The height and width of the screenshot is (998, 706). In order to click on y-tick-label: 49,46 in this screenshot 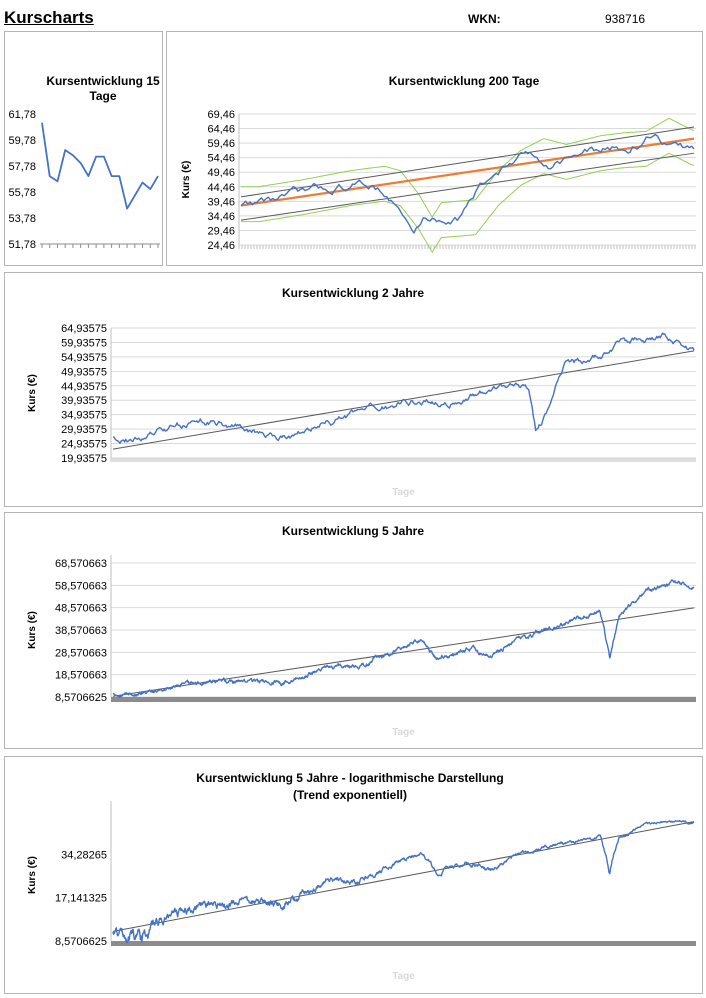, I will do `click(221, 173)`.